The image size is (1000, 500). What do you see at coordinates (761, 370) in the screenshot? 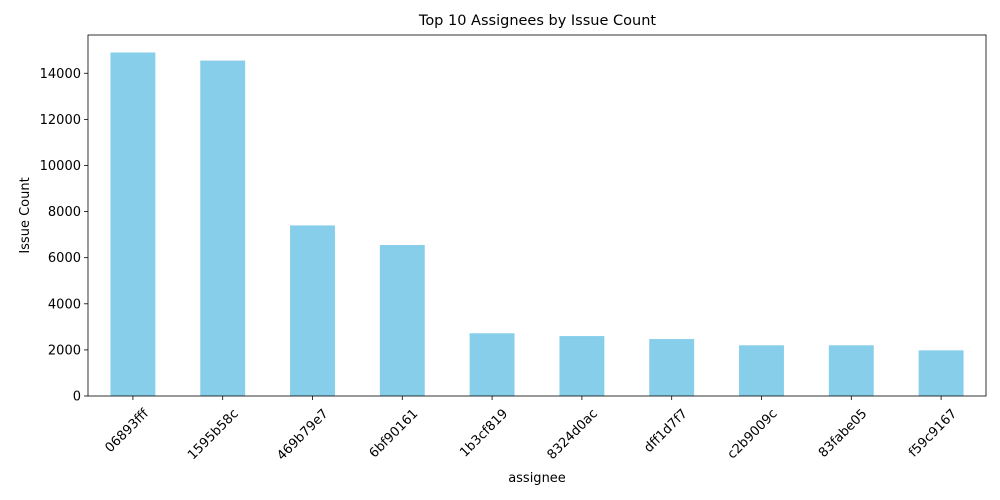
I see `bar-c2b9009c` at bounding box center [761, 370].